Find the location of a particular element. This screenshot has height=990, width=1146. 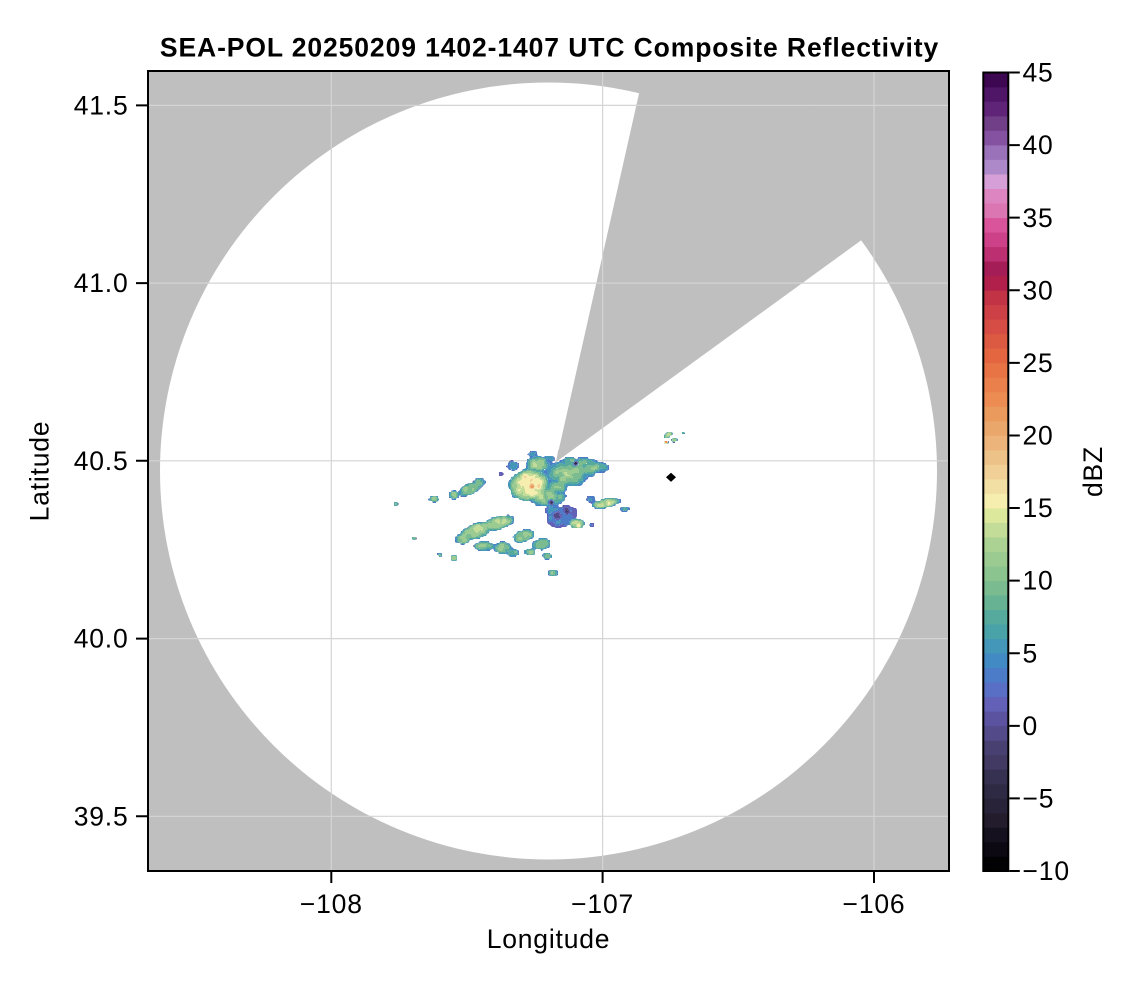

svg-text: 10 is located at coordinates (1038, 581).